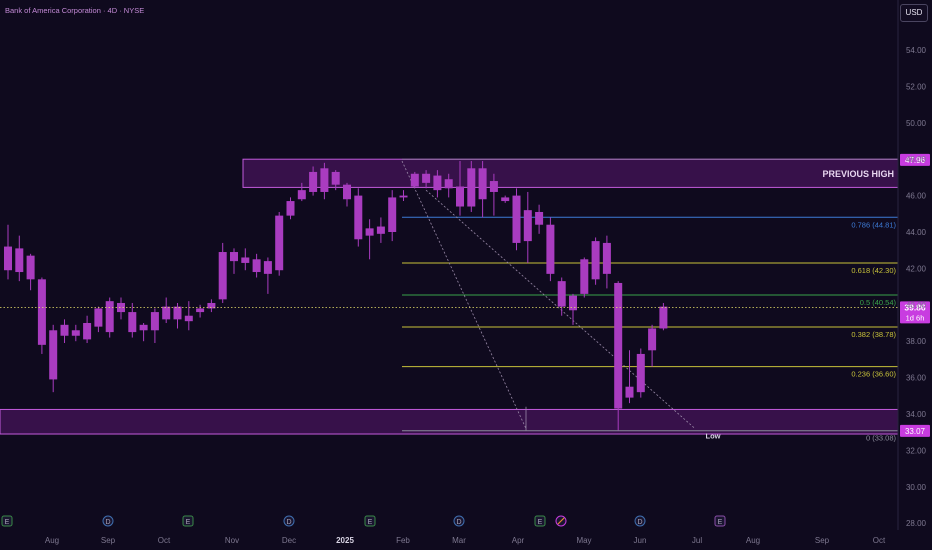 The image size is (932, 550). What do you see at coordinates (916, 268) in the screenshot?
I see `y-tick-label: 42.00` at bounding box center [916, 268].